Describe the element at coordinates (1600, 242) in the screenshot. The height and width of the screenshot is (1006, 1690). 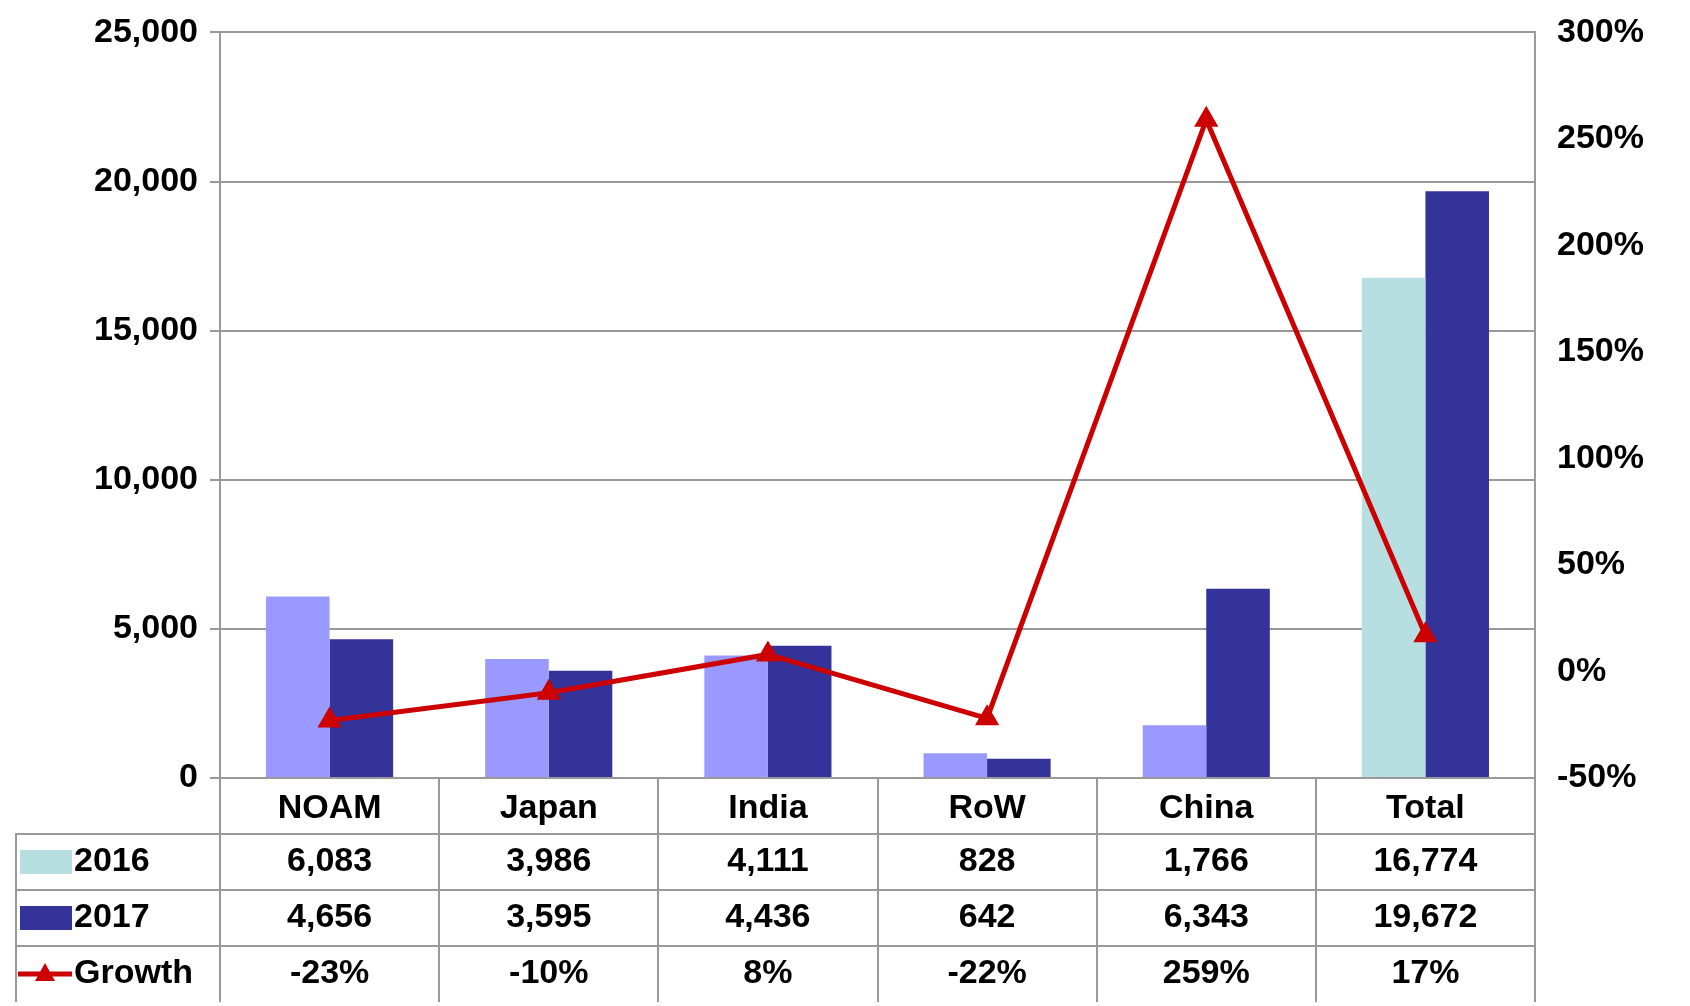
I see `y2-tick-label: 200%` at that location.